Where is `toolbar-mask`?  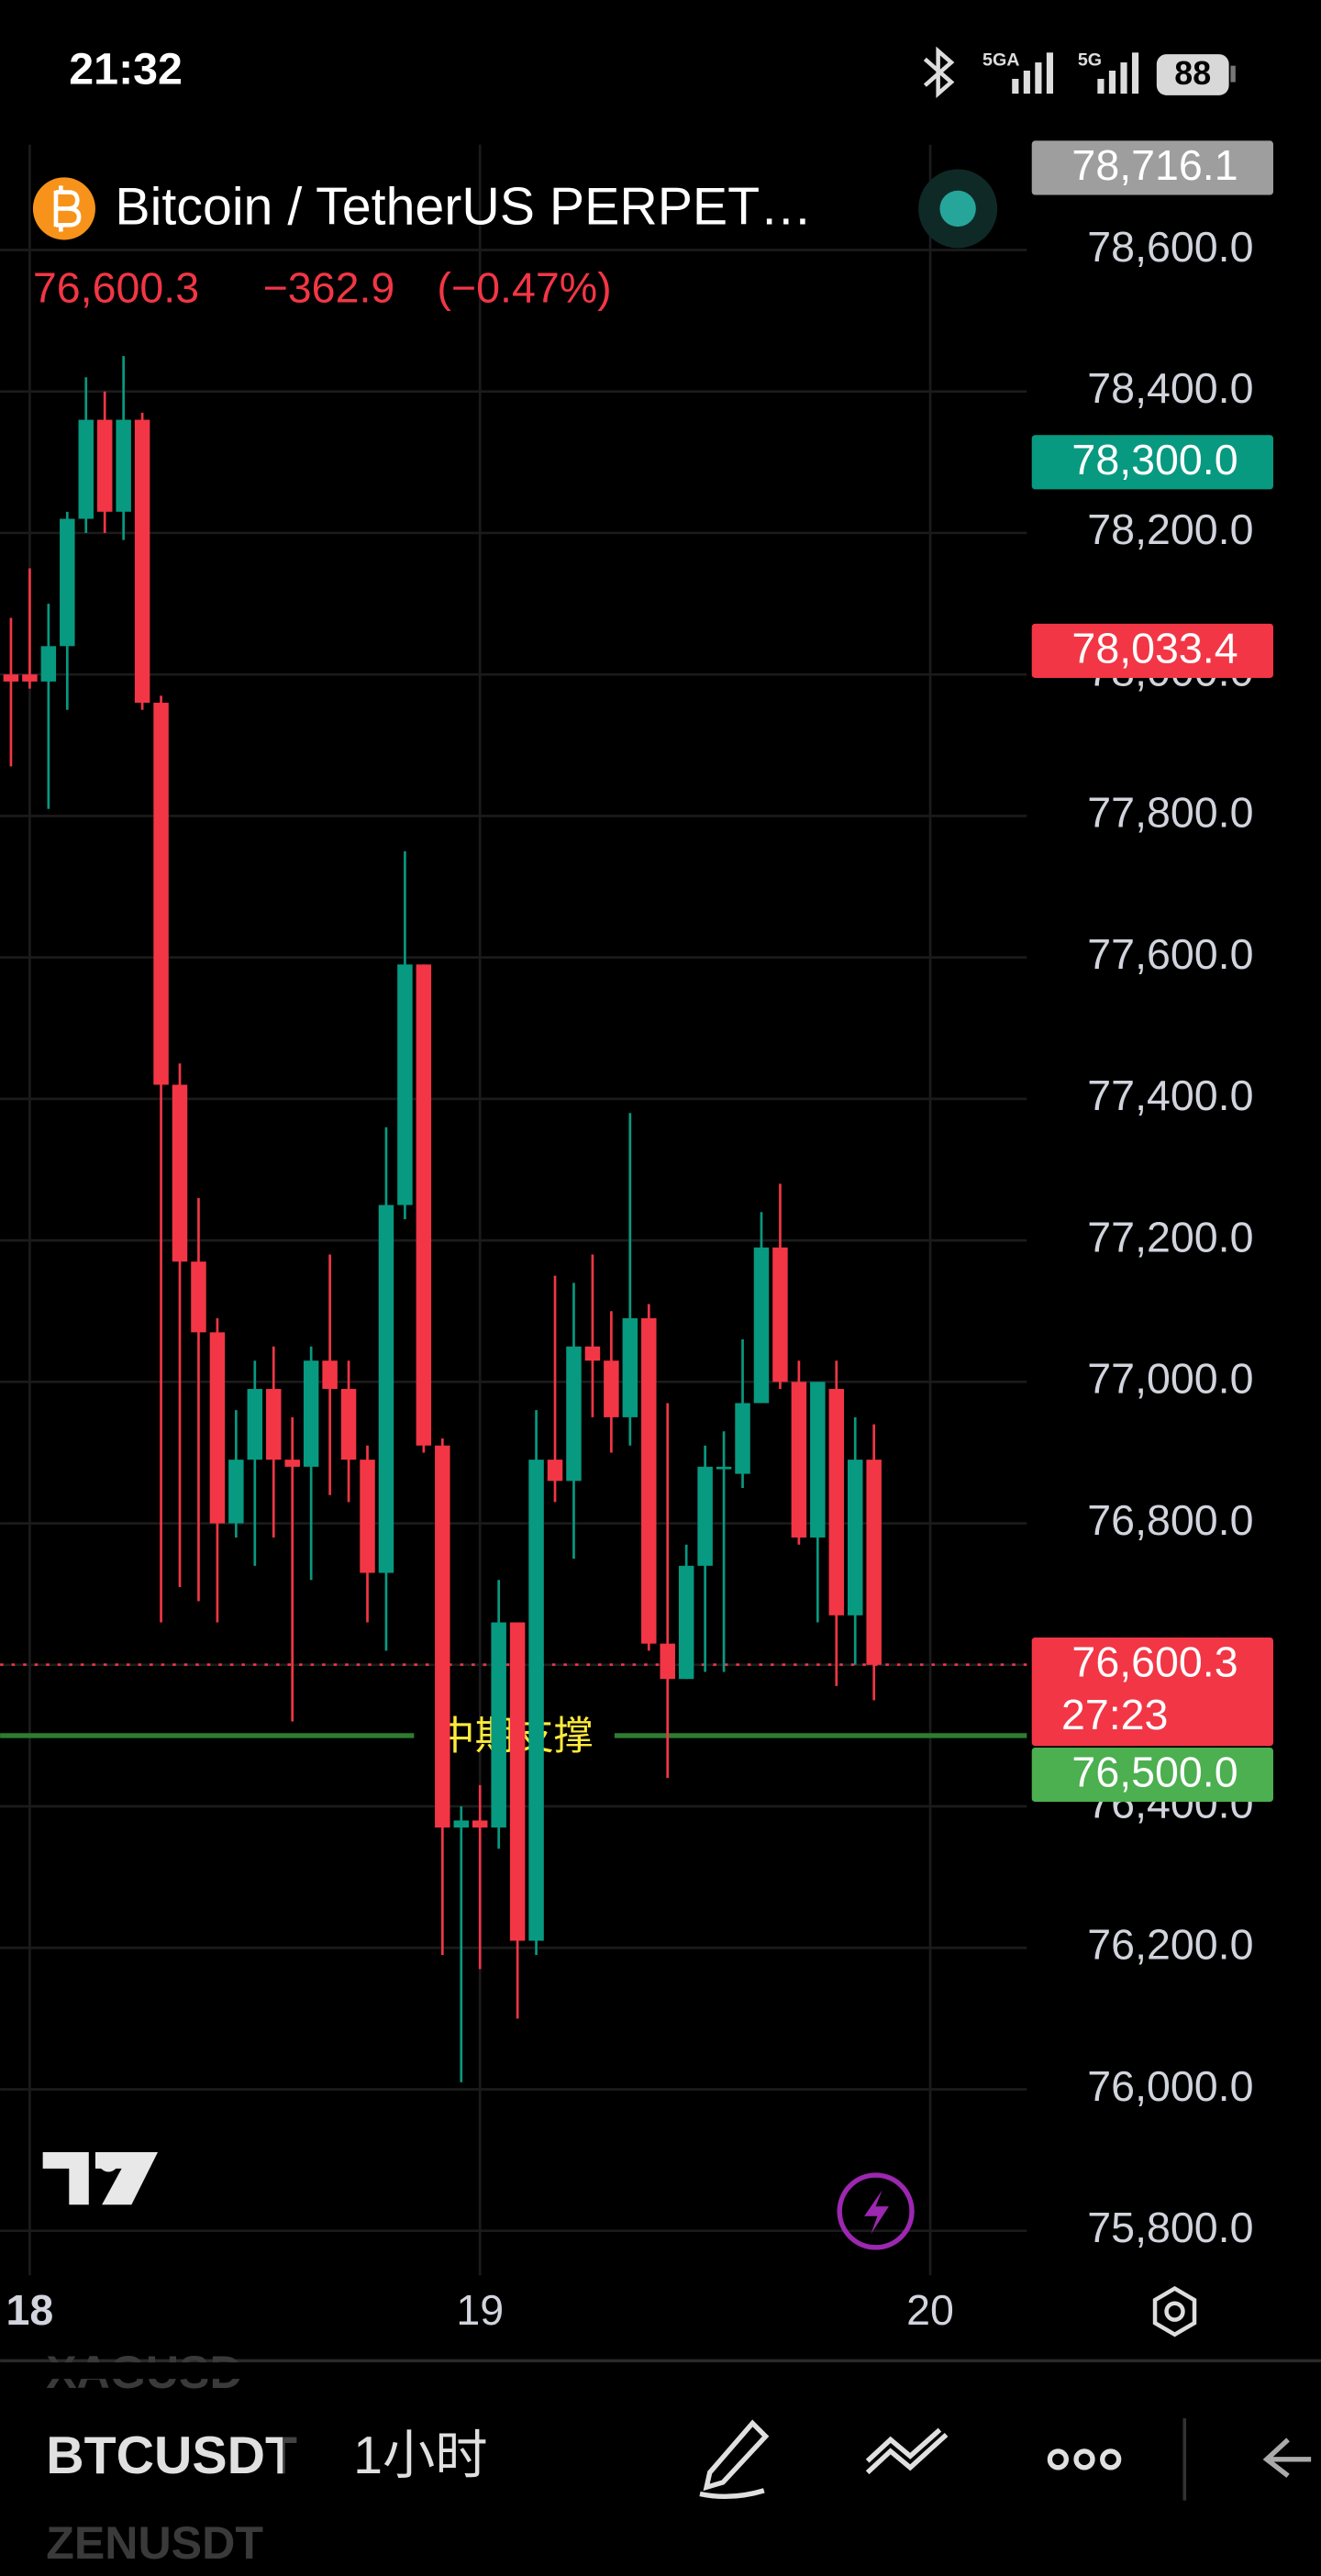 toolbar-mask is located at coordinates (660, 2371).